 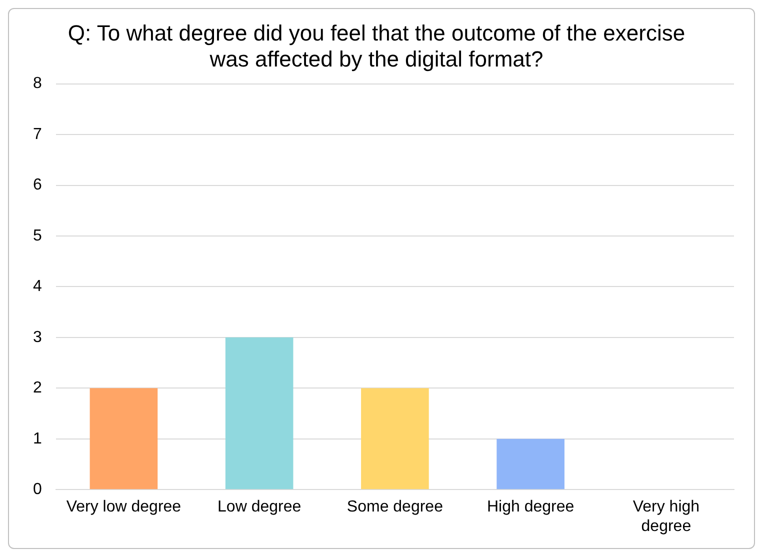 What do you see at coordinates (530, 507) in the screenshot?
I see `x-tick-label: High degree` at bounding box center [530, 507].